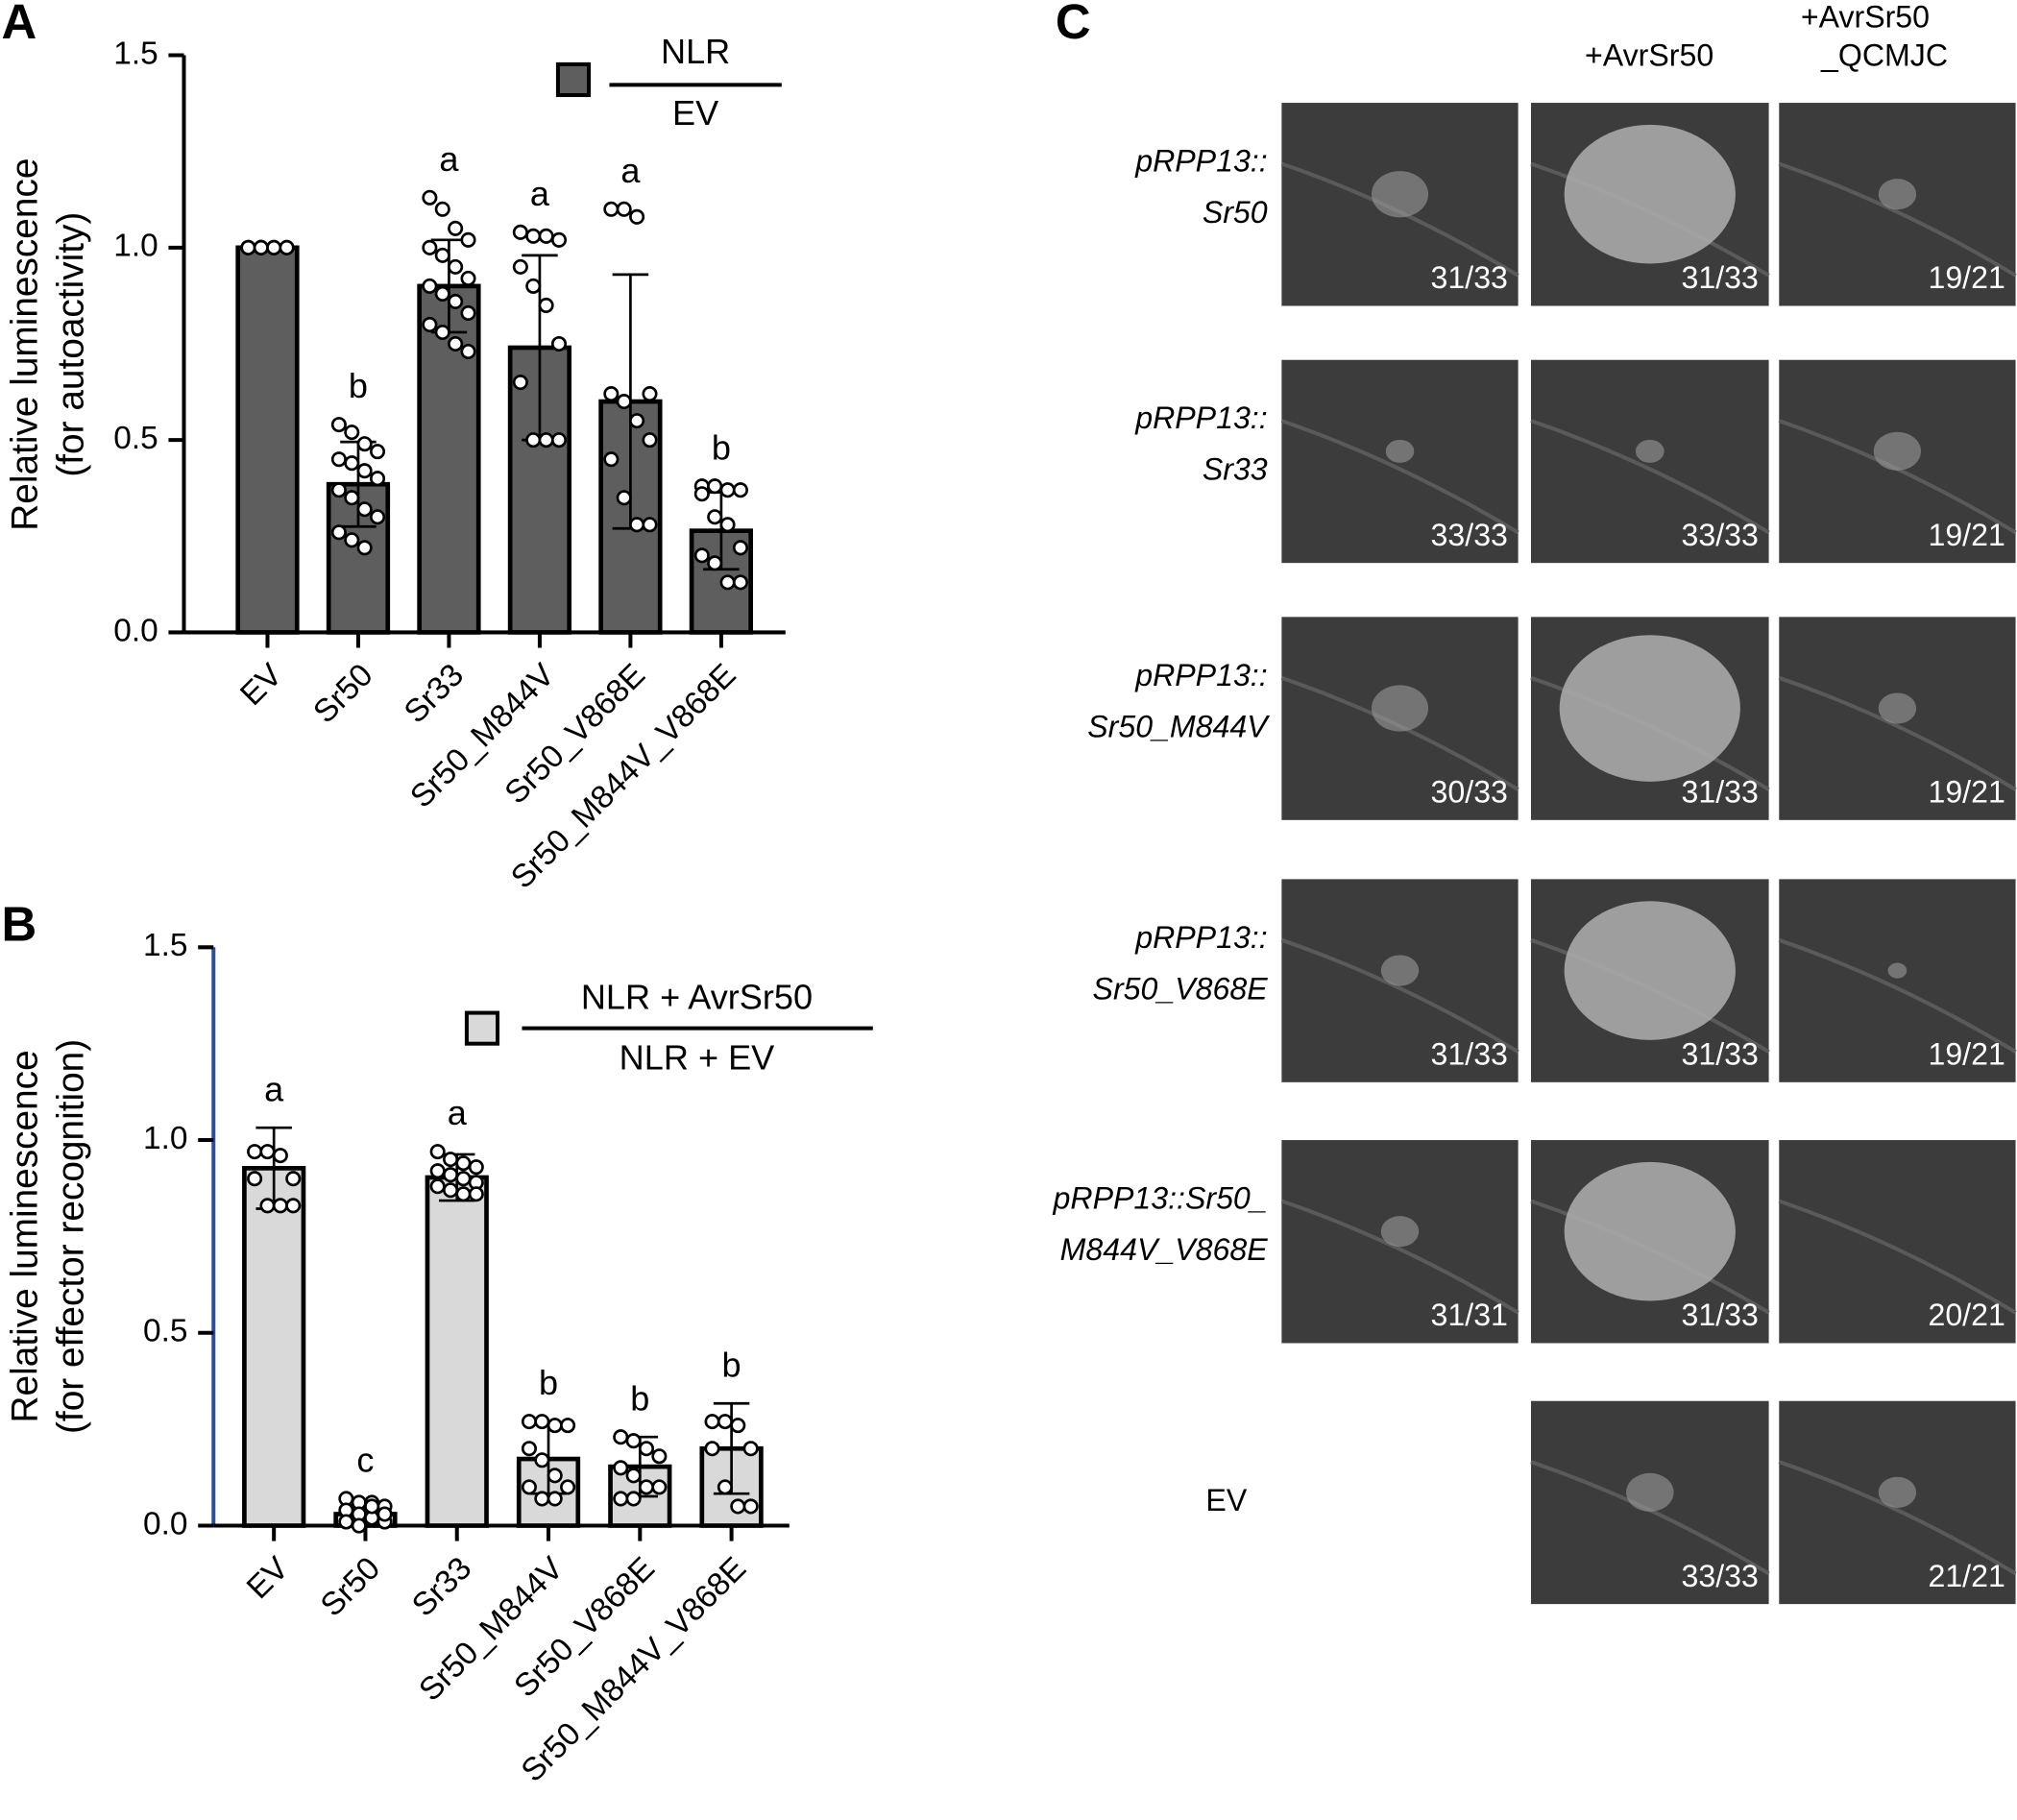 This screenshot has width=2017, height=1820. I want to click on row-label: pRPP13::, so click(1200, 938).